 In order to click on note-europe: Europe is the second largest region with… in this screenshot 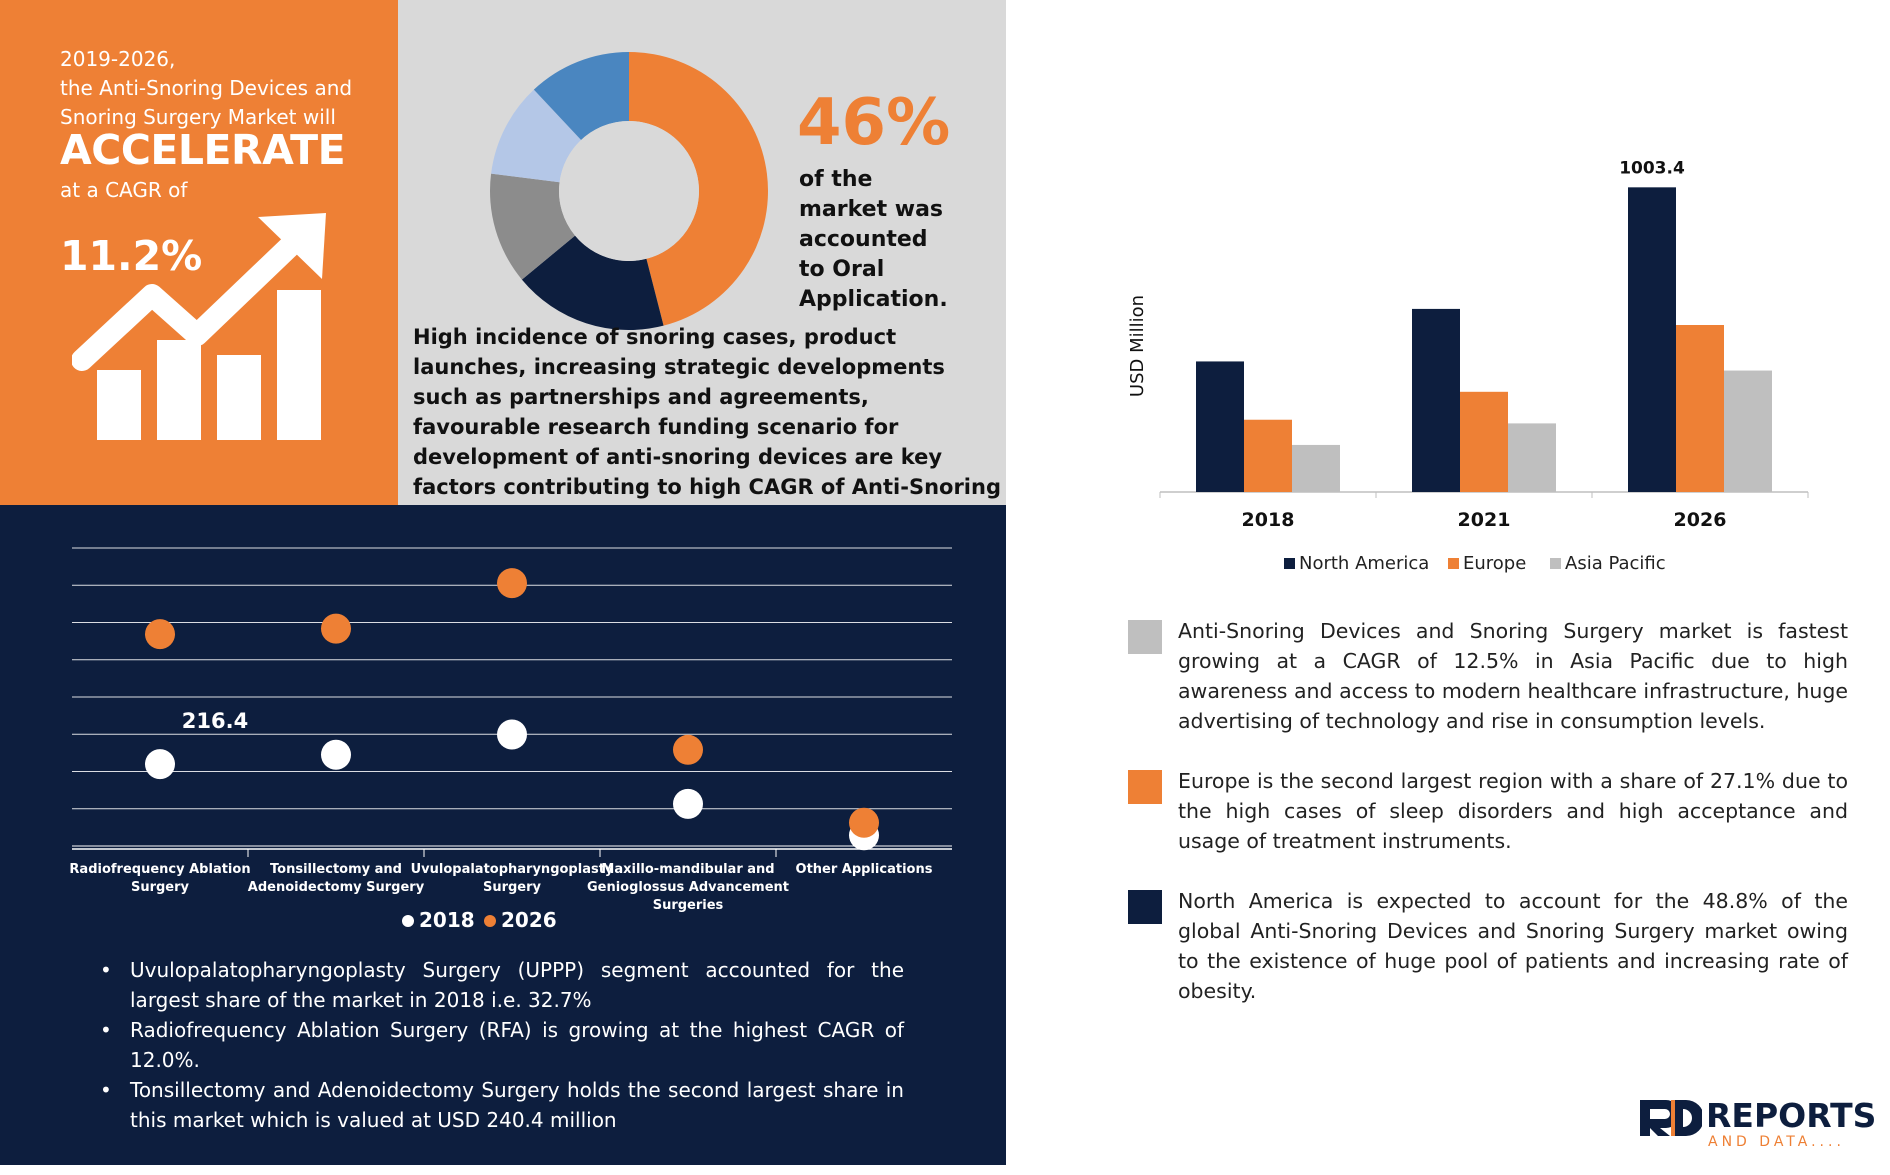, I will do `click(1488, 809)`.